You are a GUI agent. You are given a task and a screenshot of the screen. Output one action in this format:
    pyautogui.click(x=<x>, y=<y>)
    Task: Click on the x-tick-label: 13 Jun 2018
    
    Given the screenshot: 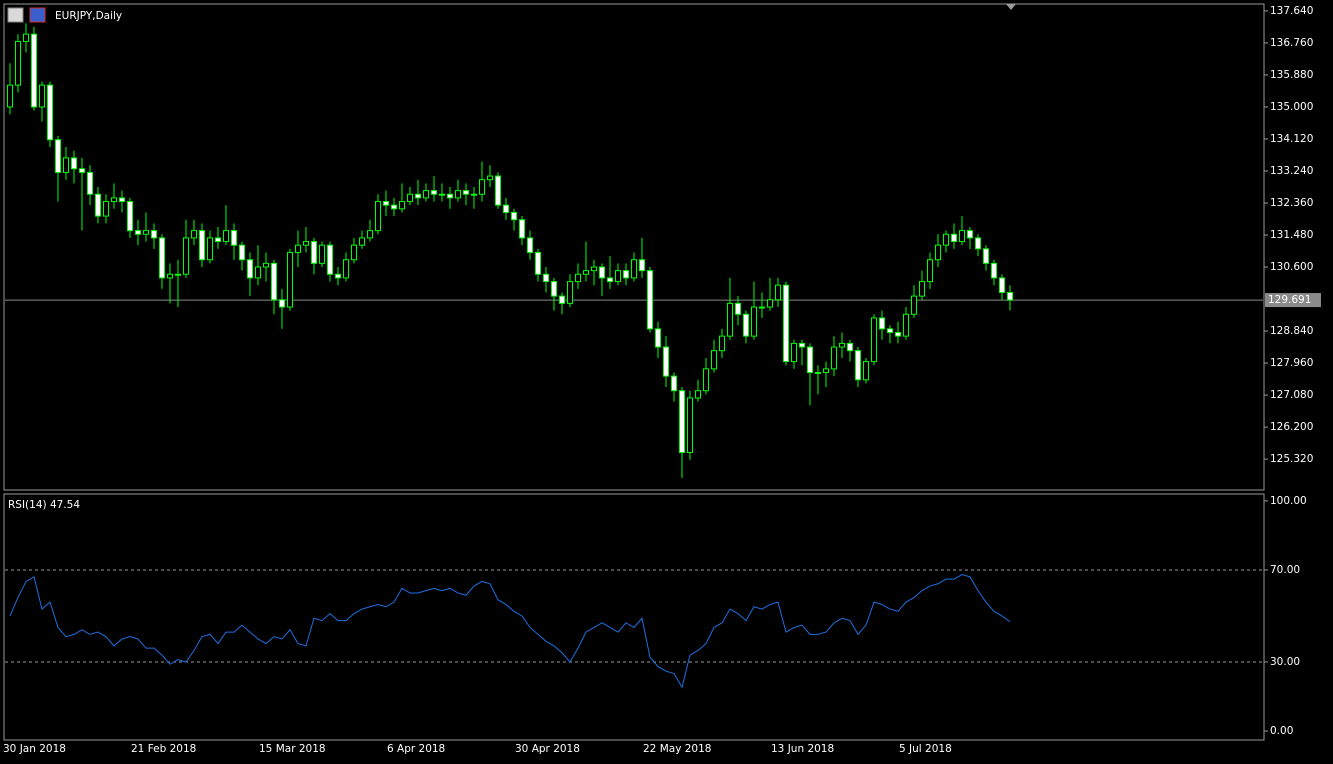 What is the action you would take?
    pyautogui.click(x=802, y=749)
    